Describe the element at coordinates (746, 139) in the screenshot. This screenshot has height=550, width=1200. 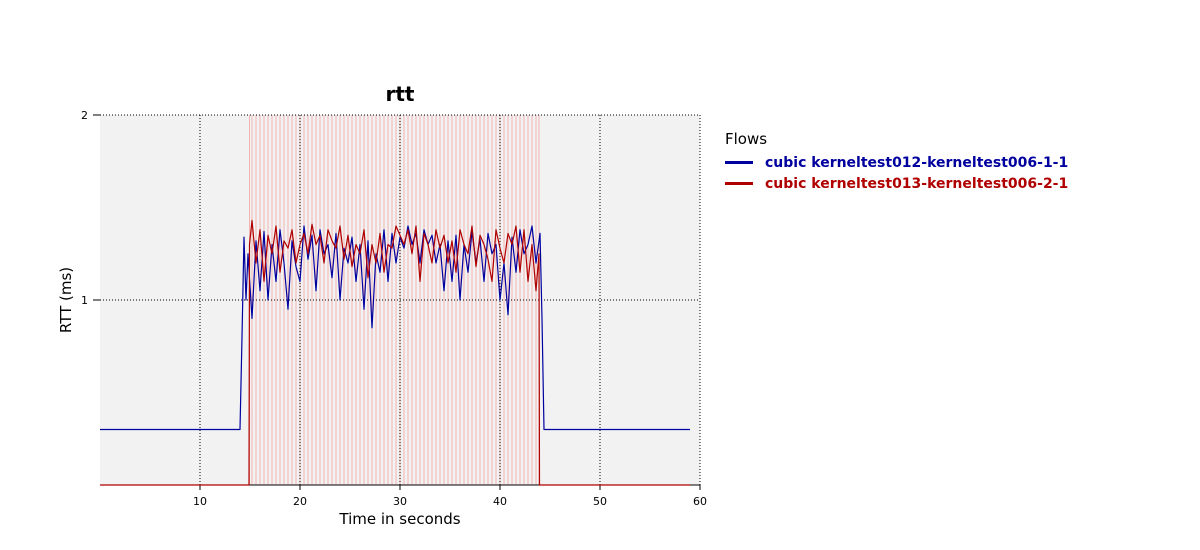
I see `legend-title: Flows` at that location.